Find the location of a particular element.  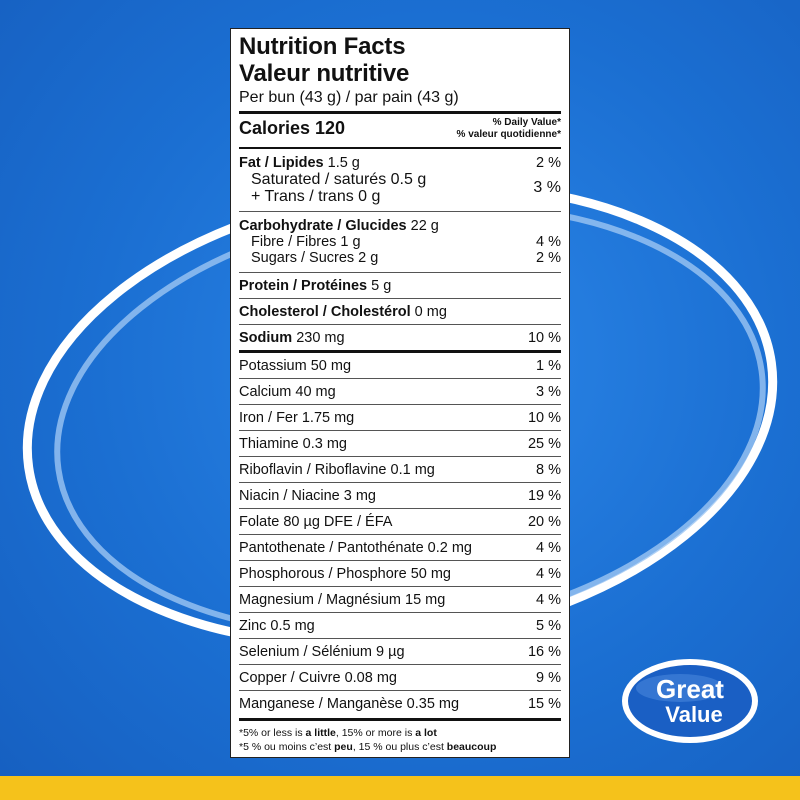

mineral-row: Selenium / Sélénium 9 µg 16 % is located at coordinates (400, 651).